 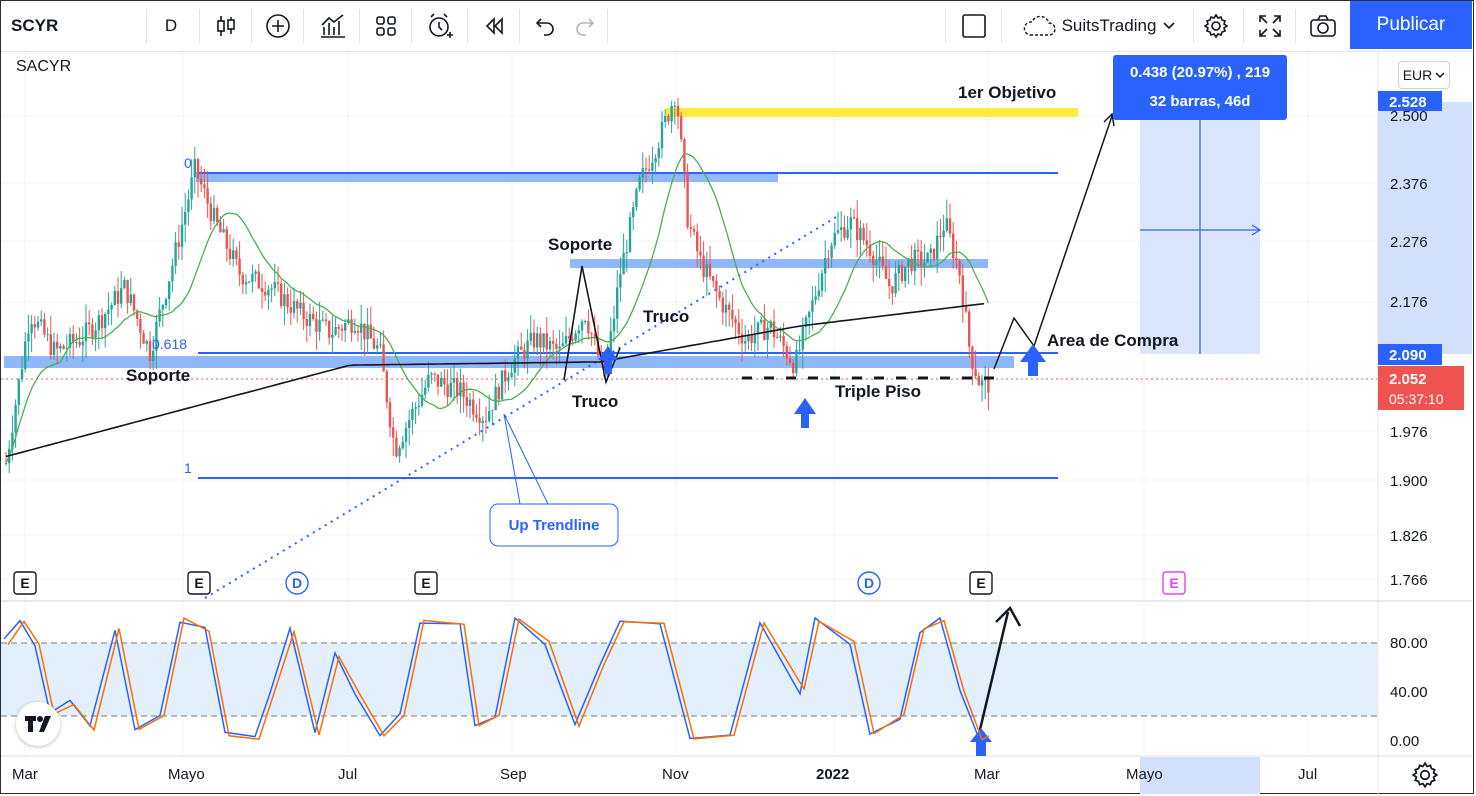 What do you see at coordinates (226, 26) in the screenshot?
I see `bar-style-button` at bounding box center [226, 26].